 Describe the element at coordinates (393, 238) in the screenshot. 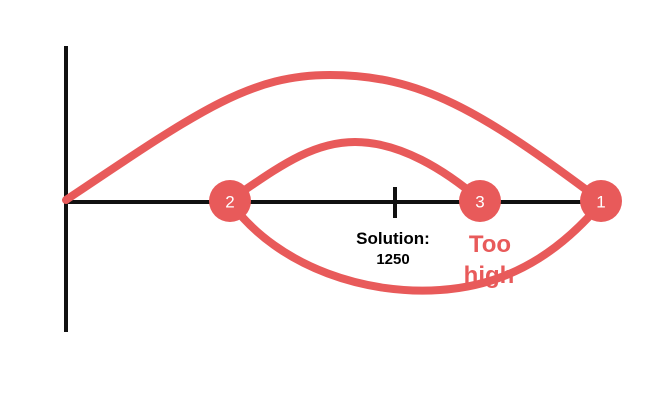

I see `solution-label: Solution:` at that location.